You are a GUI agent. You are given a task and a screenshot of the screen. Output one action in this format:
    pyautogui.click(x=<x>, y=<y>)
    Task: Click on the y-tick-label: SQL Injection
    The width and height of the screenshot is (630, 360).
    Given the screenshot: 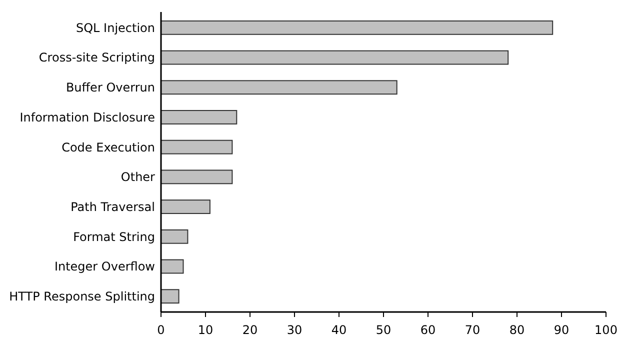 What is the action you would take?
    pyautogui.click(x=115, y=27)
    